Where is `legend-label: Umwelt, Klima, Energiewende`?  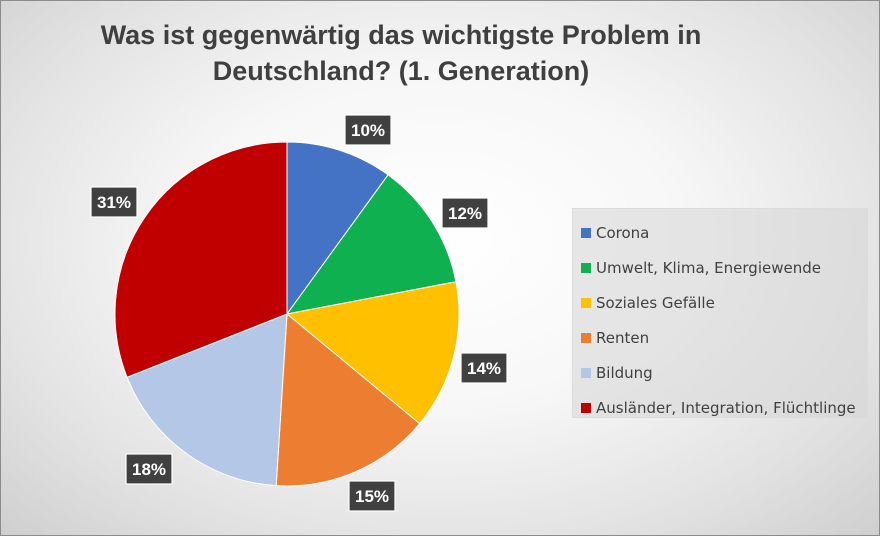 legend-label: Umwelt, Klima, Energiewende is located at coordinates (708, 267).